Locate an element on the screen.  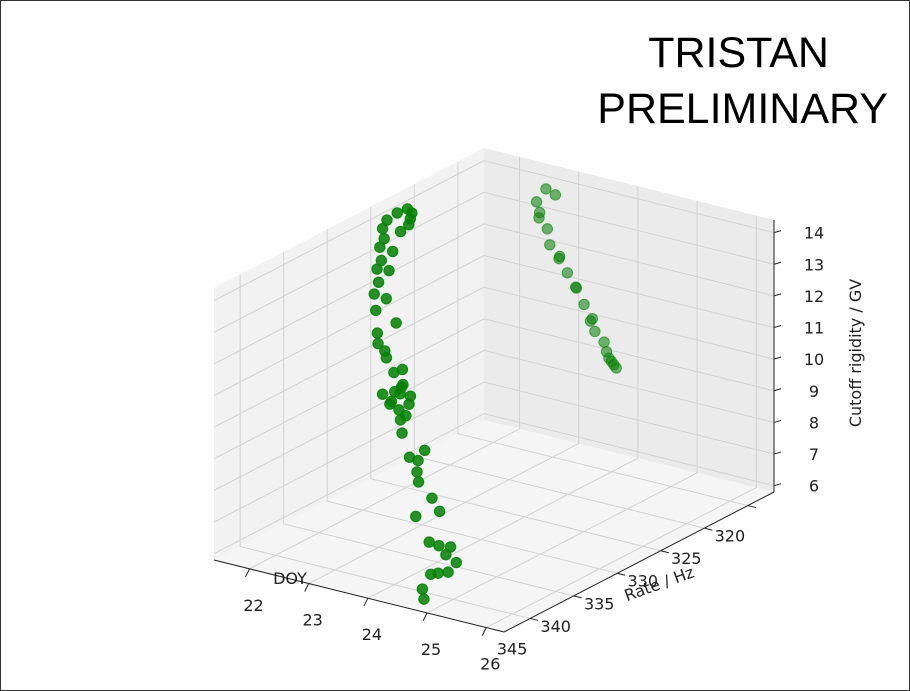
y-axis-label: Rate / Hz is located at coordinates (659, 583).